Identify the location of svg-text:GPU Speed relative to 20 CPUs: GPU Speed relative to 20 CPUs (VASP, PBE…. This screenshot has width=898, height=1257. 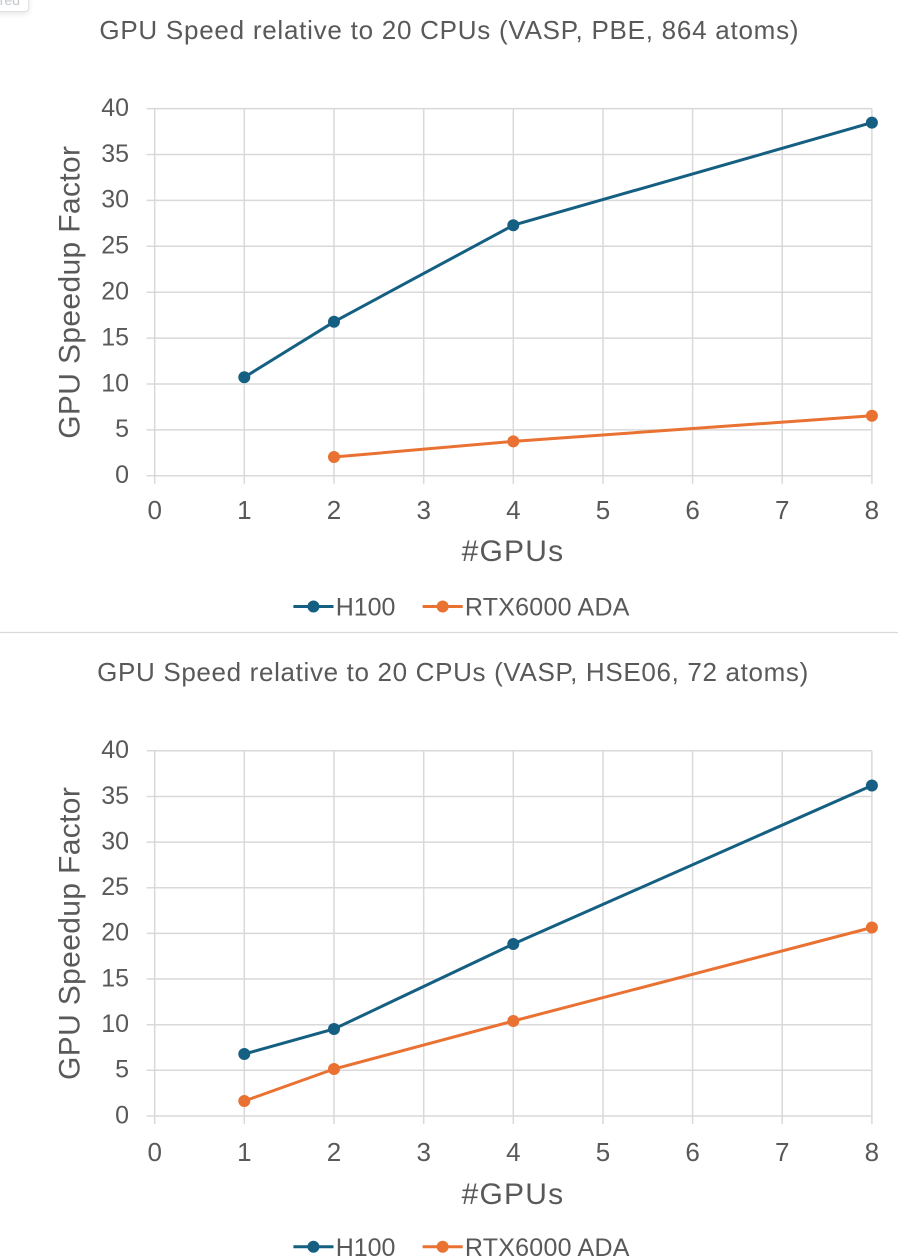
(449, 30).